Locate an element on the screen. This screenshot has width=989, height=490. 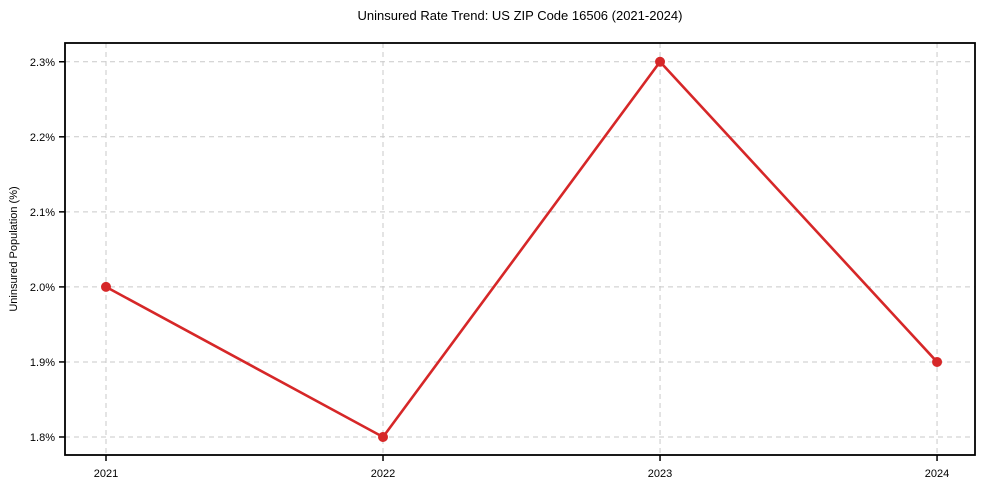
y-tick-label: 2.3% is located at coordinates (42, 63).